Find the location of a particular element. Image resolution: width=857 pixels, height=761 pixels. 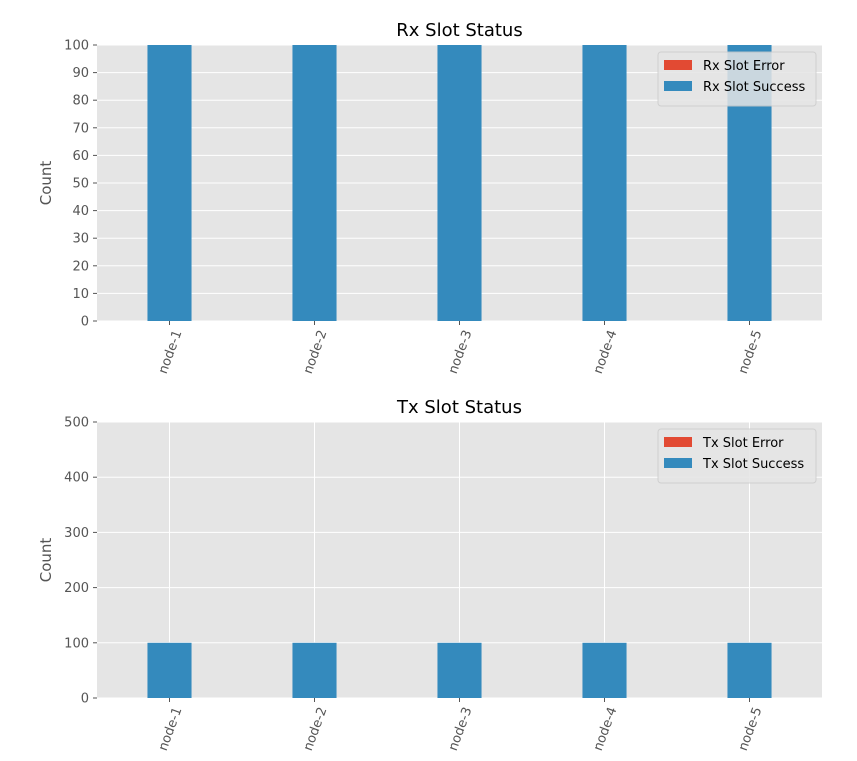

y-tick-label: 300 is located at coordinates (76, 533).